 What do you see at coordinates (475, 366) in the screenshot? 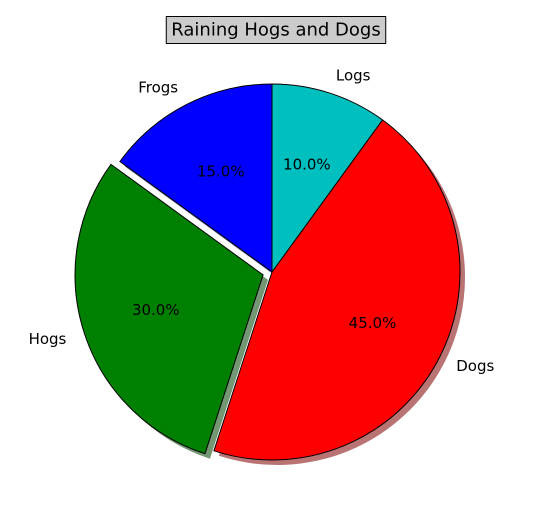
I see `slice-label-dogs: Dogs` at bounding box center [475, 366].